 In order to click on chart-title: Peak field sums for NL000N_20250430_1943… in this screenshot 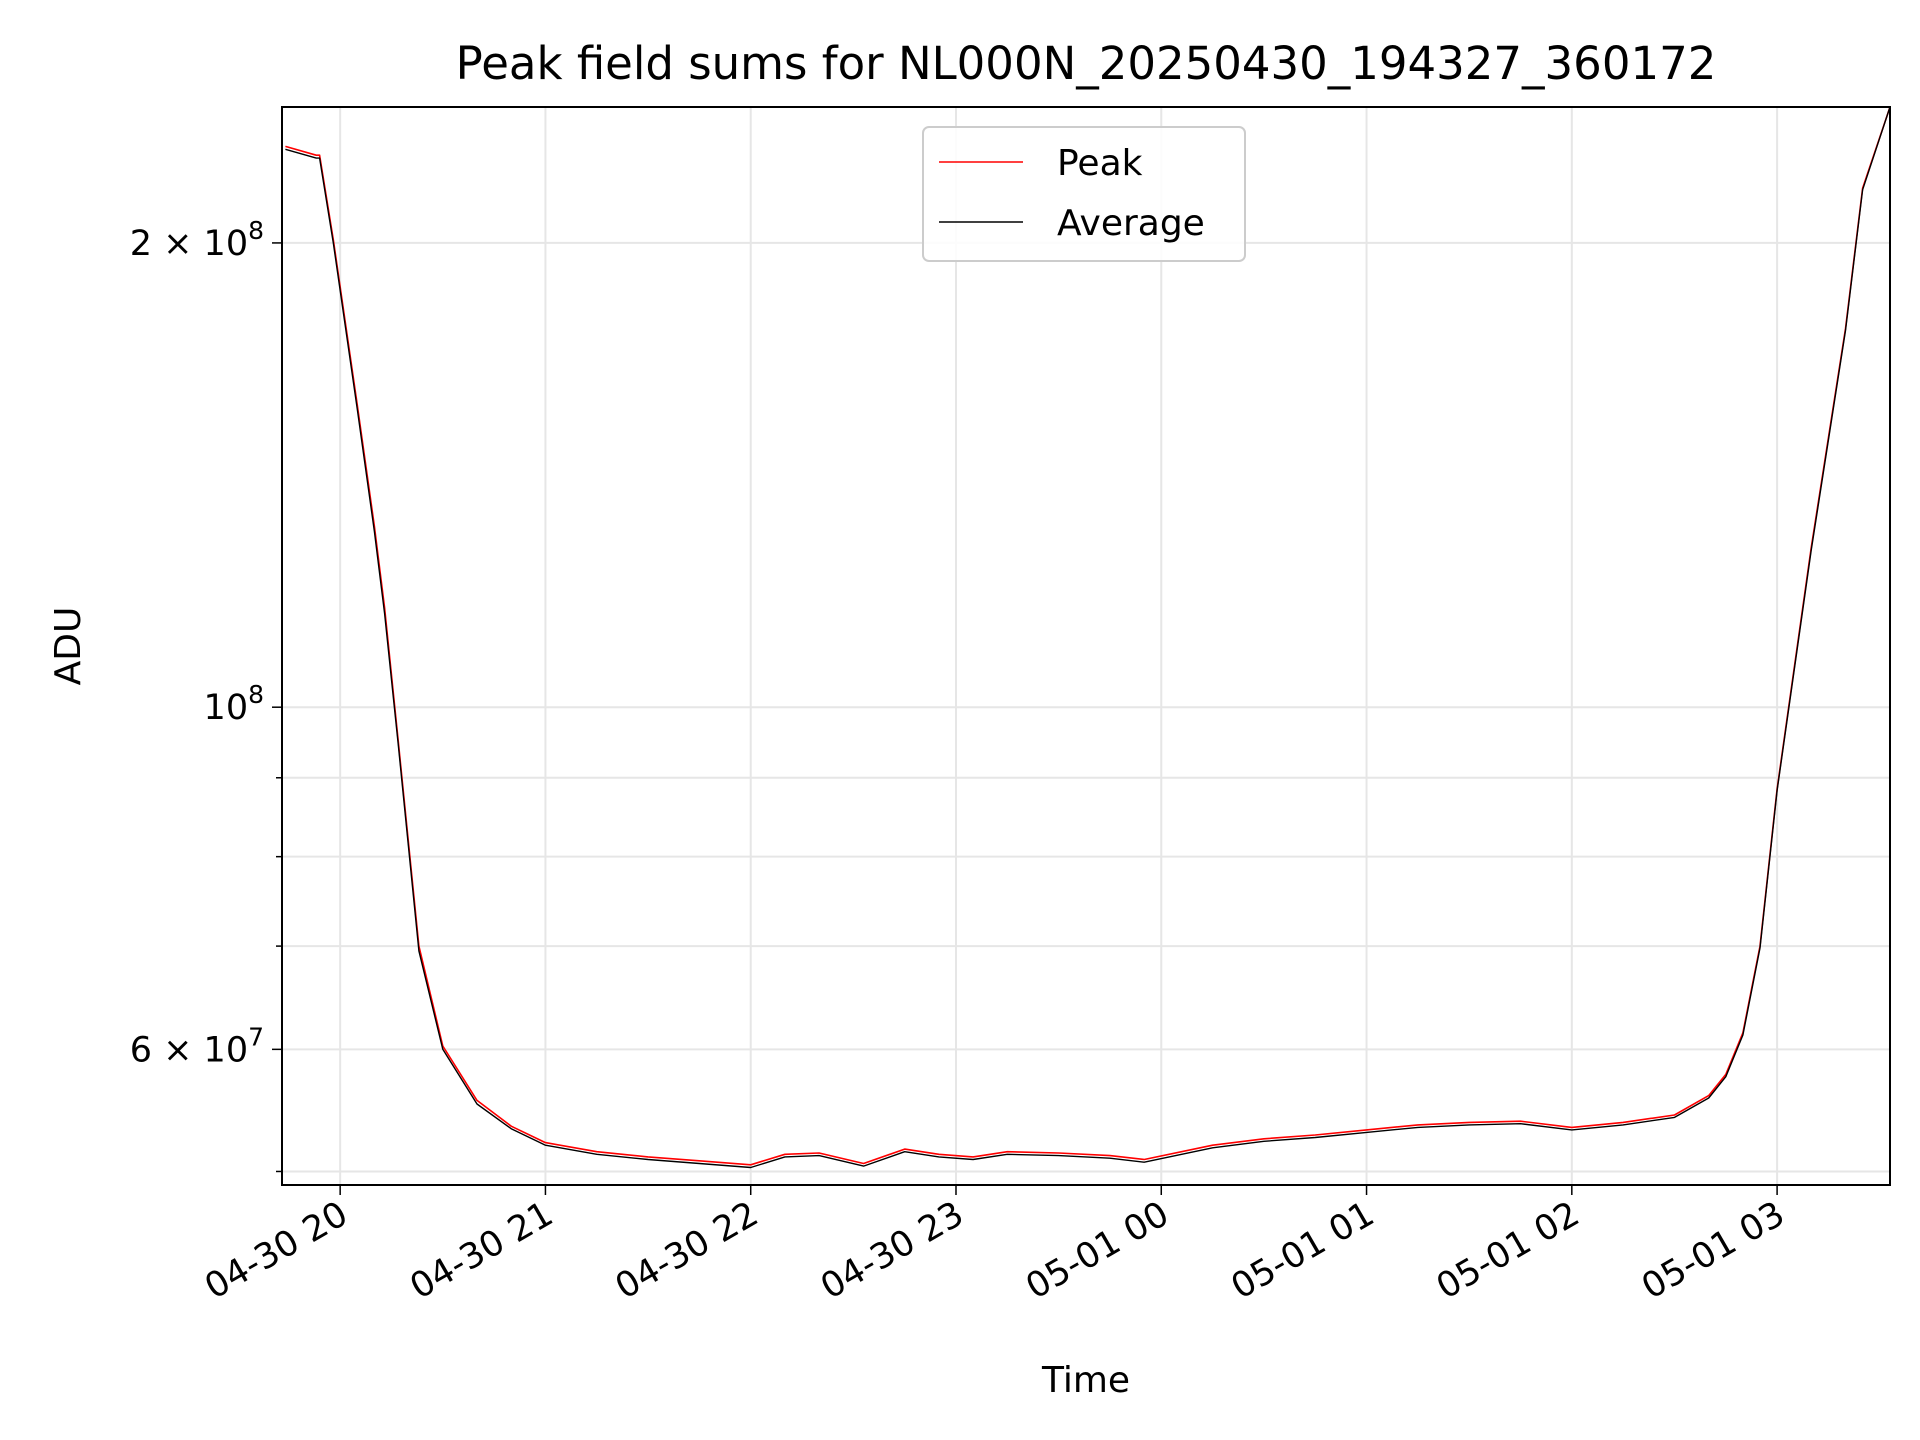, I will do `click(1086, 63)`.